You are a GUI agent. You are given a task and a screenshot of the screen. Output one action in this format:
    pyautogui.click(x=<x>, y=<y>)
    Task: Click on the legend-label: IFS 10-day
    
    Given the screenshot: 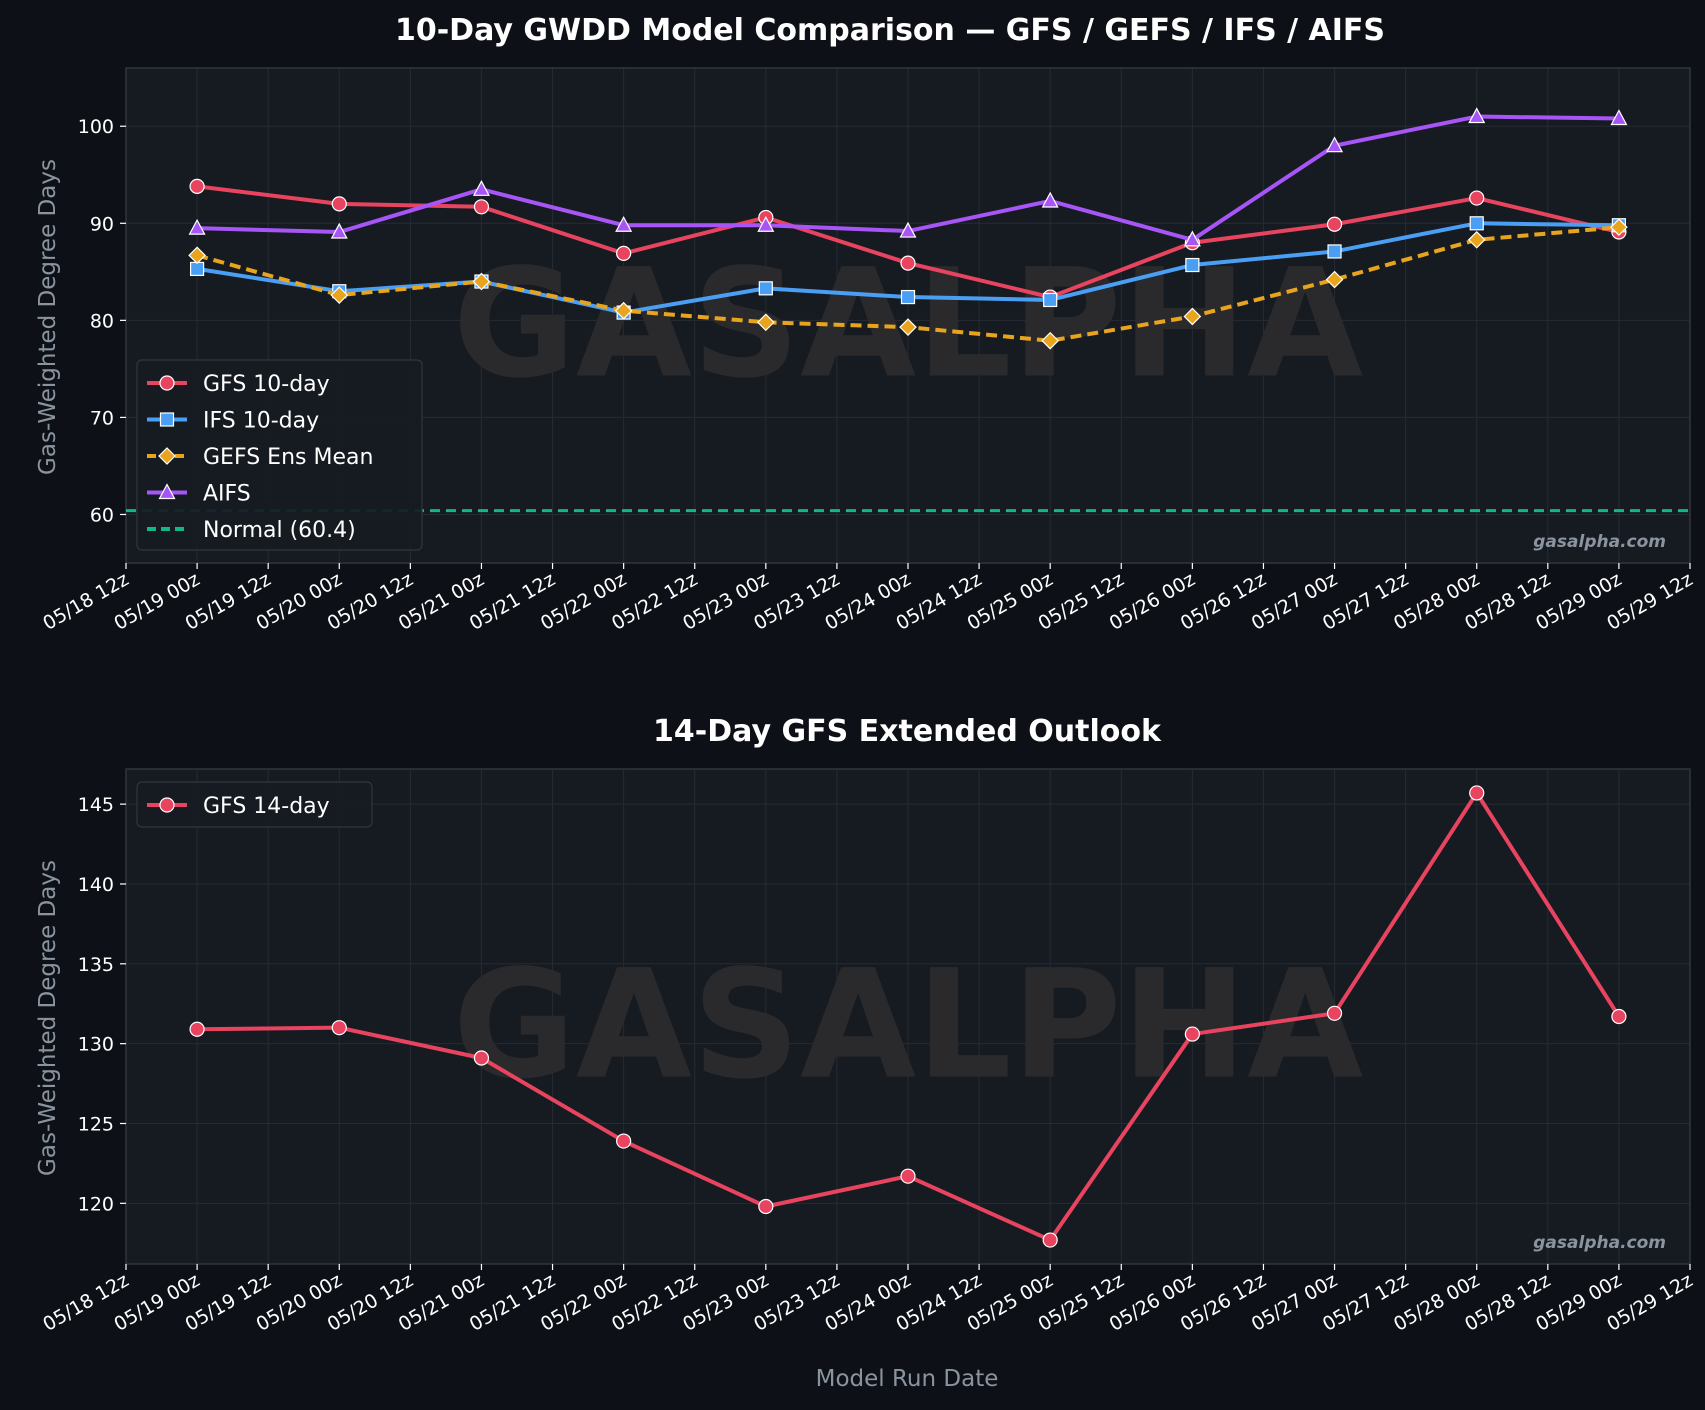 What is the action you would take?
    pyautogui.click(x=261, y=421)
    